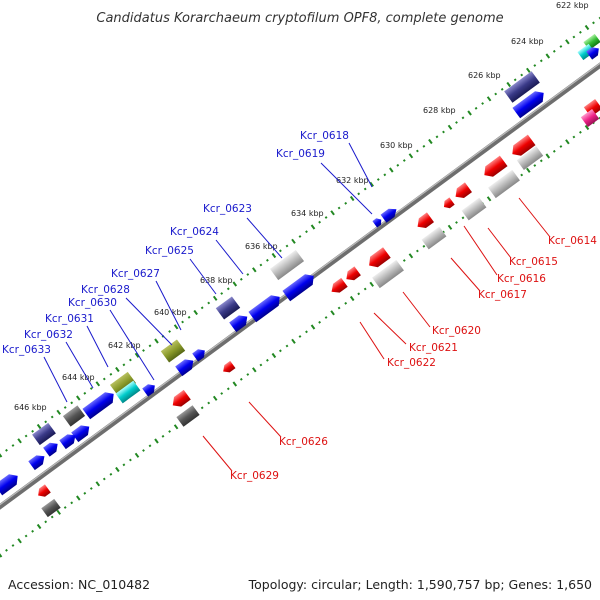 This screenshot has height=600, width=600. I want to click on forward-gene-label: Kcr_0630, so click(92, 303).